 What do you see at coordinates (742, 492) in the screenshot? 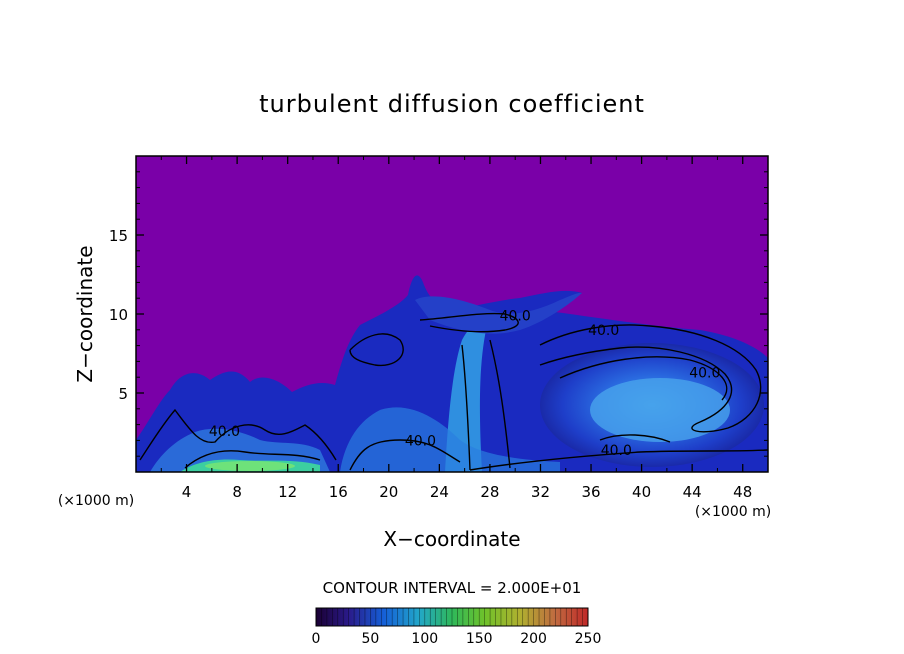
I see `x-tick-label: 48` at bounding box center [742, 492].